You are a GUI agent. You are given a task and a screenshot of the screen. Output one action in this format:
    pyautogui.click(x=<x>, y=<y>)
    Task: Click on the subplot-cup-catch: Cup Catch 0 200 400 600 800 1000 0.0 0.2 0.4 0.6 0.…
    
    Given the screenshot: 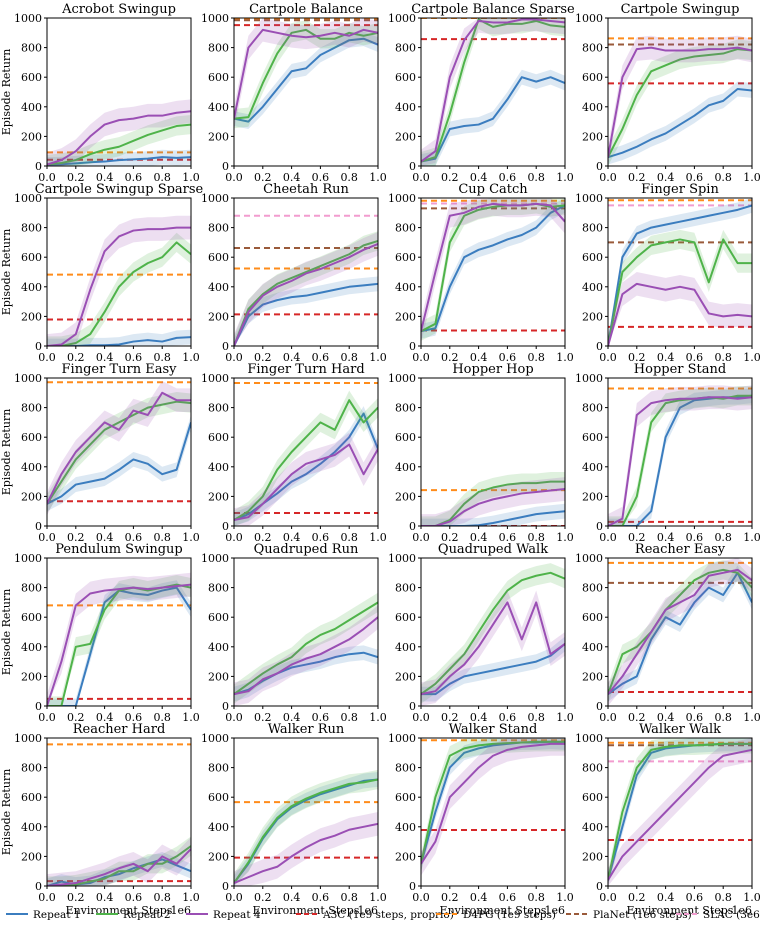 What is the action you would take?
    pyautogui.click(x=481, y=273)
    